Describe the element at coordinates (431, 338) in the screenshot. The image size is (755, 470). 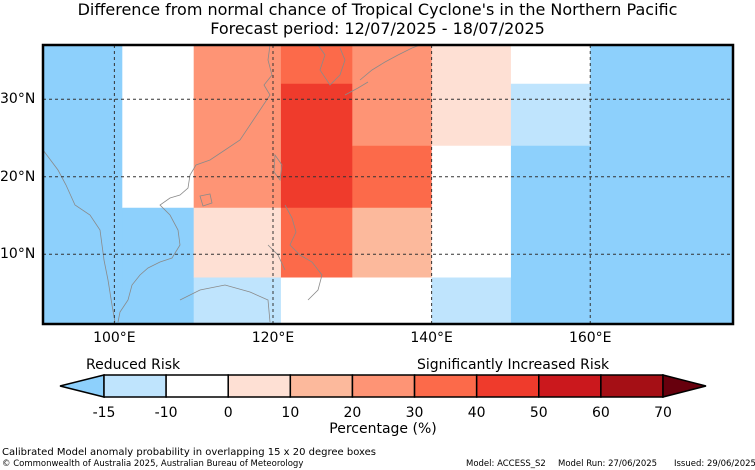
I see `lon-label-140: 140°E` at that location.